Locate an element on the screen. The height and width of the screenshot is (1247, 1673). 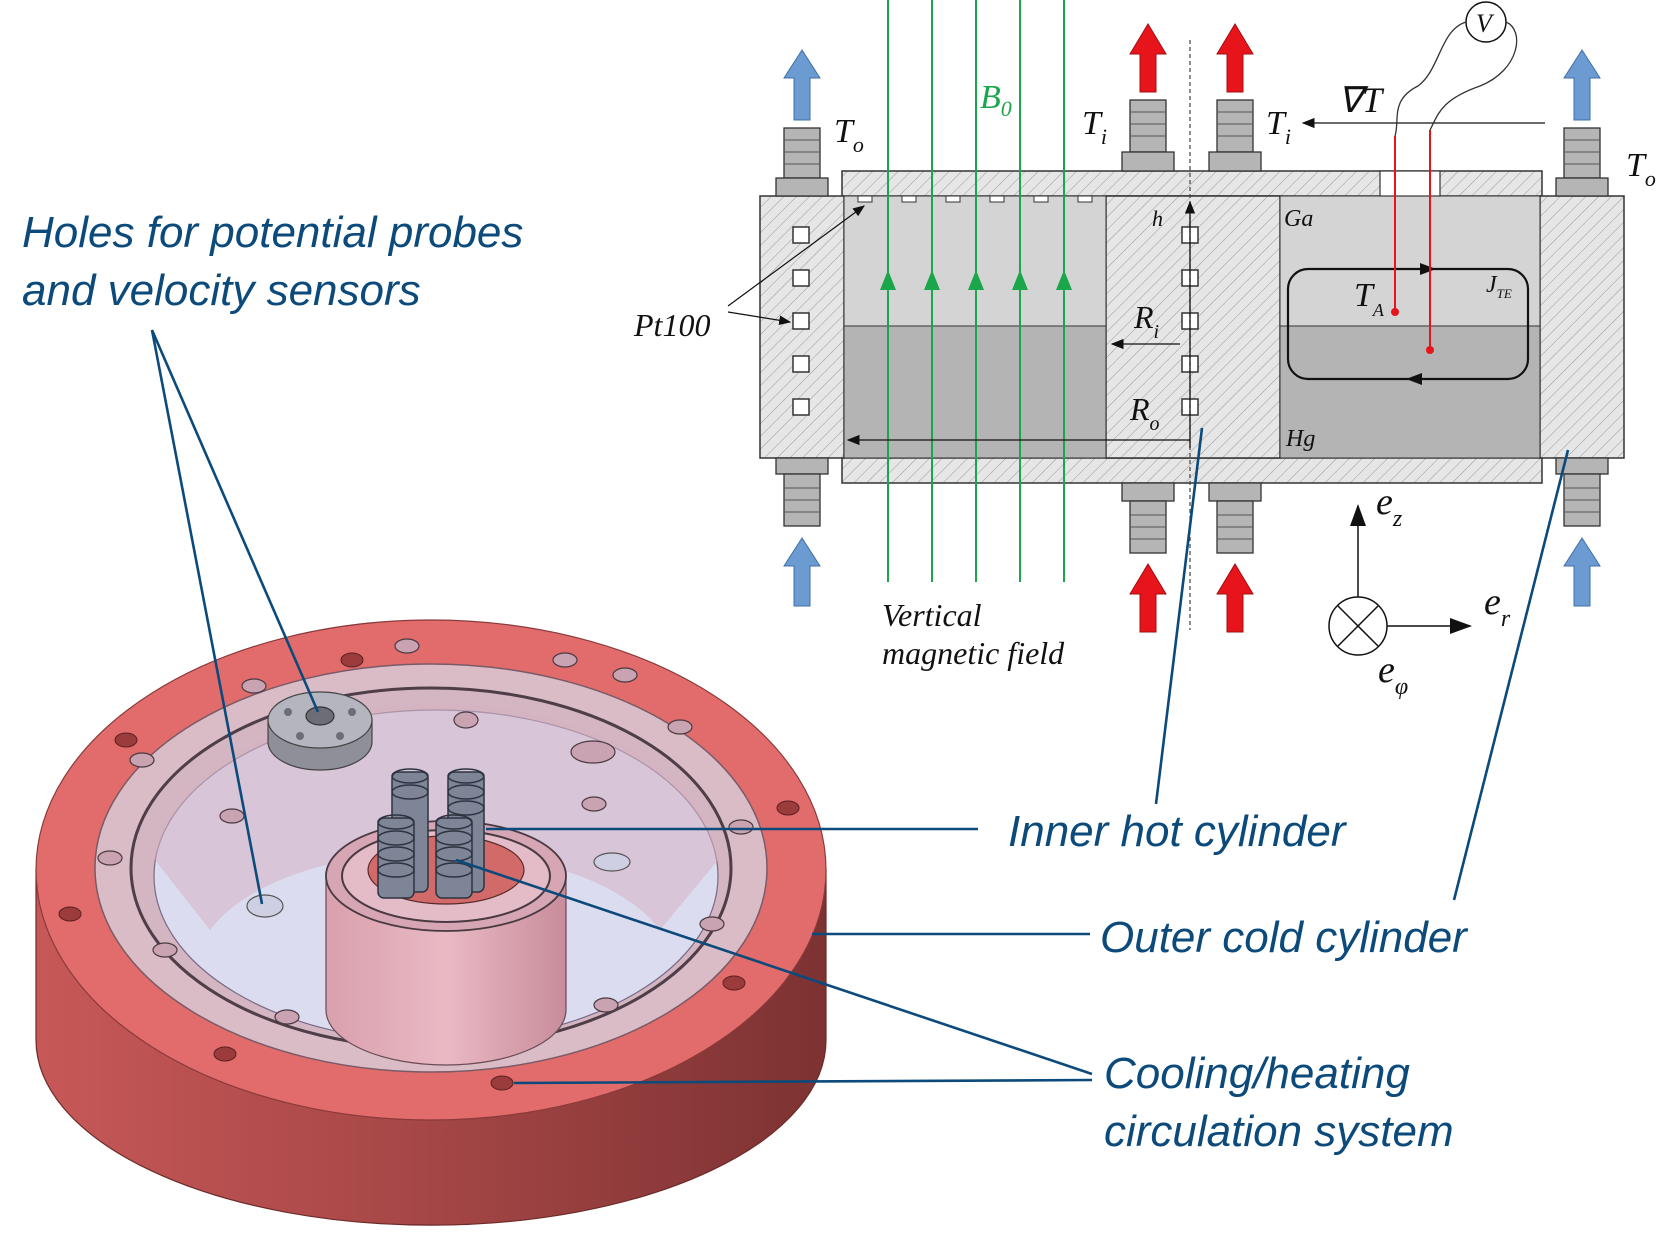
to-label-right: To is located at coordinates (1641, 169).